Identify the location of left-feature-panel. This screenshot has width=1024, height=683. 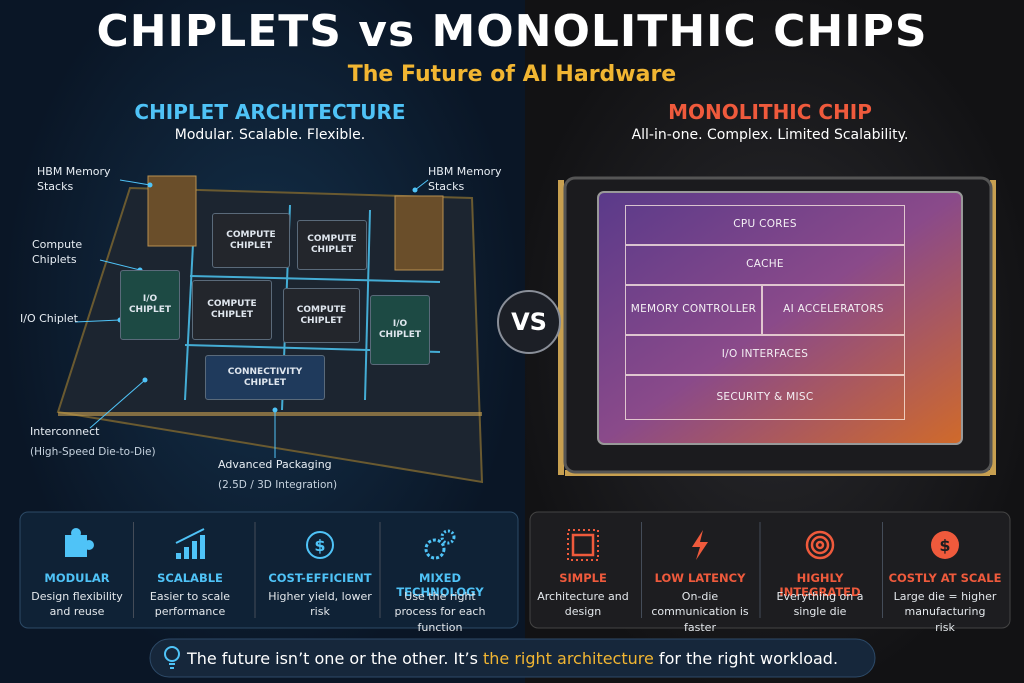
(269, 570).